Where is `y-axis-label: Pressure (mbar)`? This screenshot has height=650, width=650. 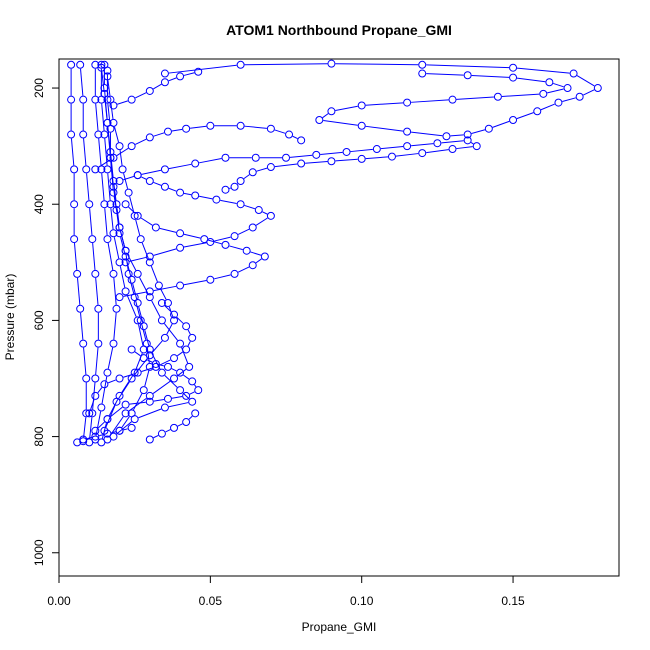 y-axis-label: Pressure (mbar) is located at coordinates (10, 317).